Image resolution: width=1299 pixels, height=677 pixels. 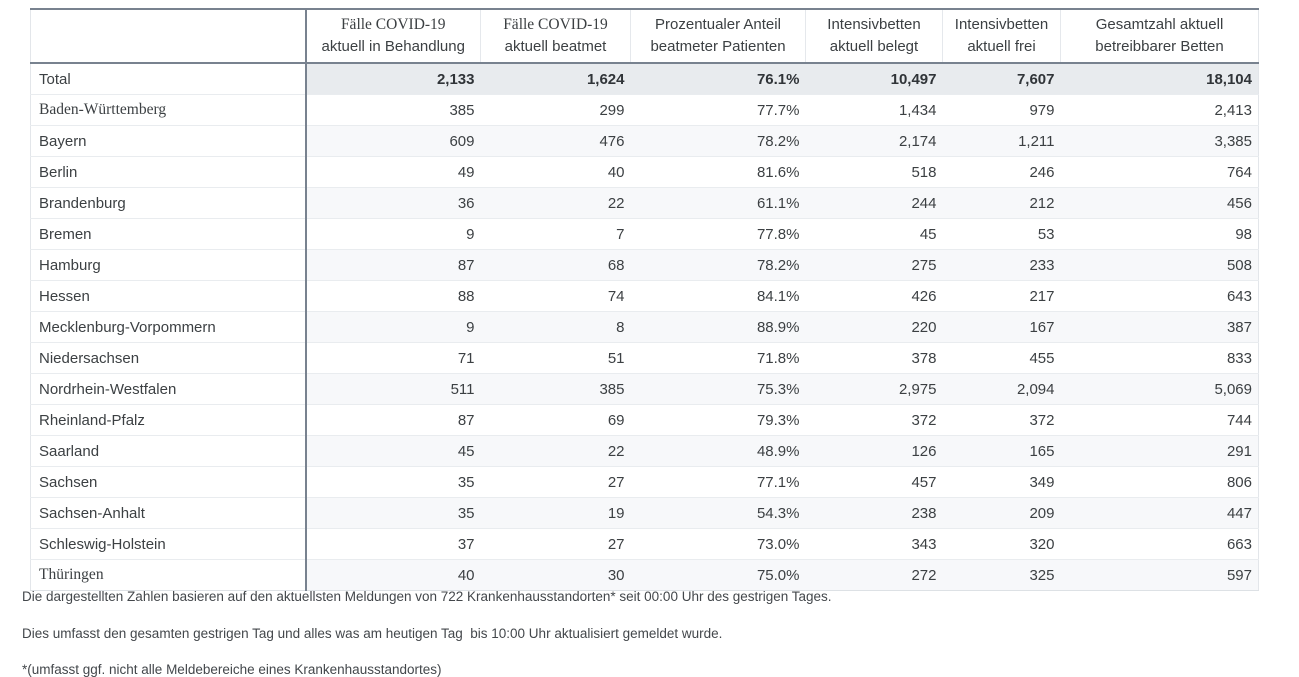 I want to click on value-cell: 476, so click(x=555, y=141).